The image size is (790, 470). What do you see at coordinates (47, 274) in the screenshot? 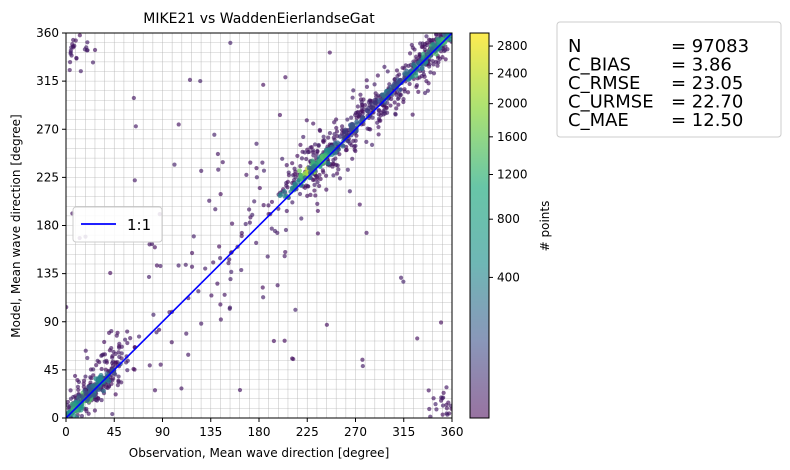
I see `y-tick-label: 135` at bounding box center [47, 274].